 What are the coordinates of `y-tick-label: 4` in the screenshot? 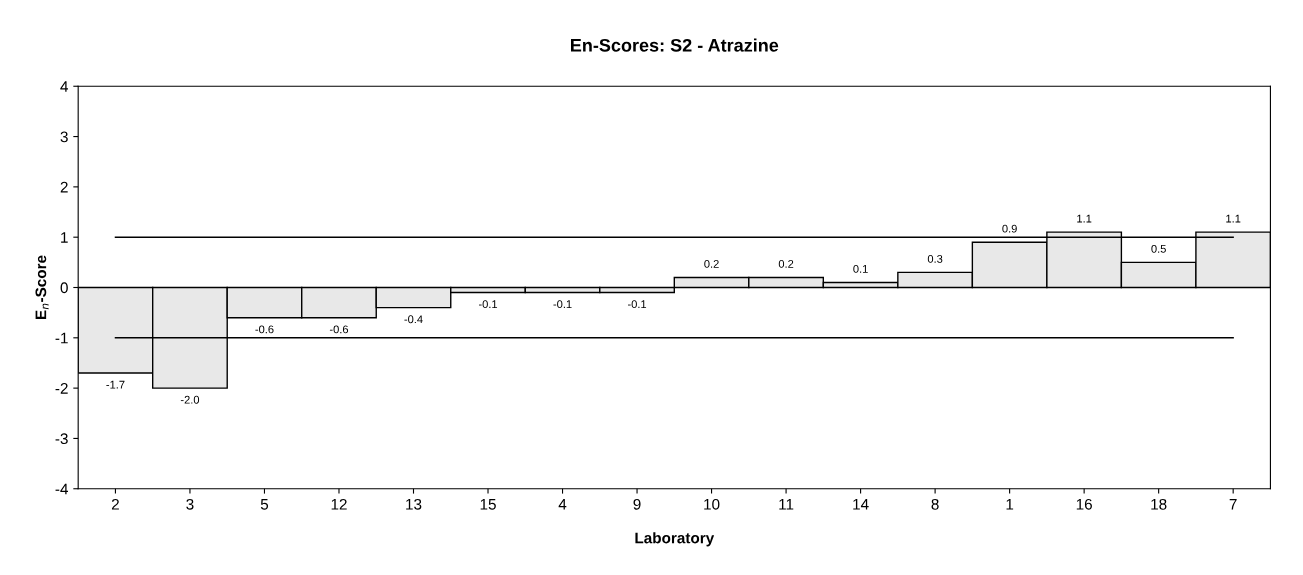 It's located at (64, 86).